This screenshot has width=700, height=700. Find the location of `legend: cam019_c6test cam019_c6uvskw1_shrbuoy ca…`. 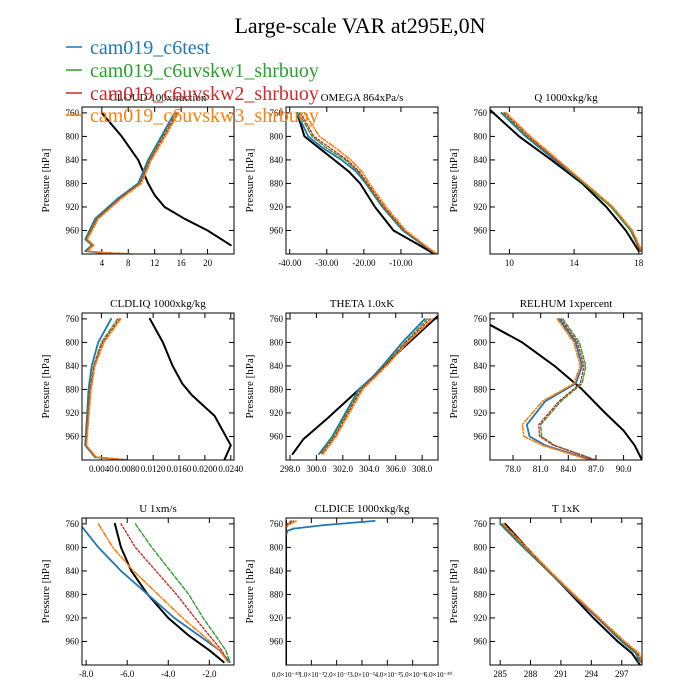

legend: cam019_c6test cam019_c6uvskw1_shrbuoy ca… is located at coordinates (192, 82).